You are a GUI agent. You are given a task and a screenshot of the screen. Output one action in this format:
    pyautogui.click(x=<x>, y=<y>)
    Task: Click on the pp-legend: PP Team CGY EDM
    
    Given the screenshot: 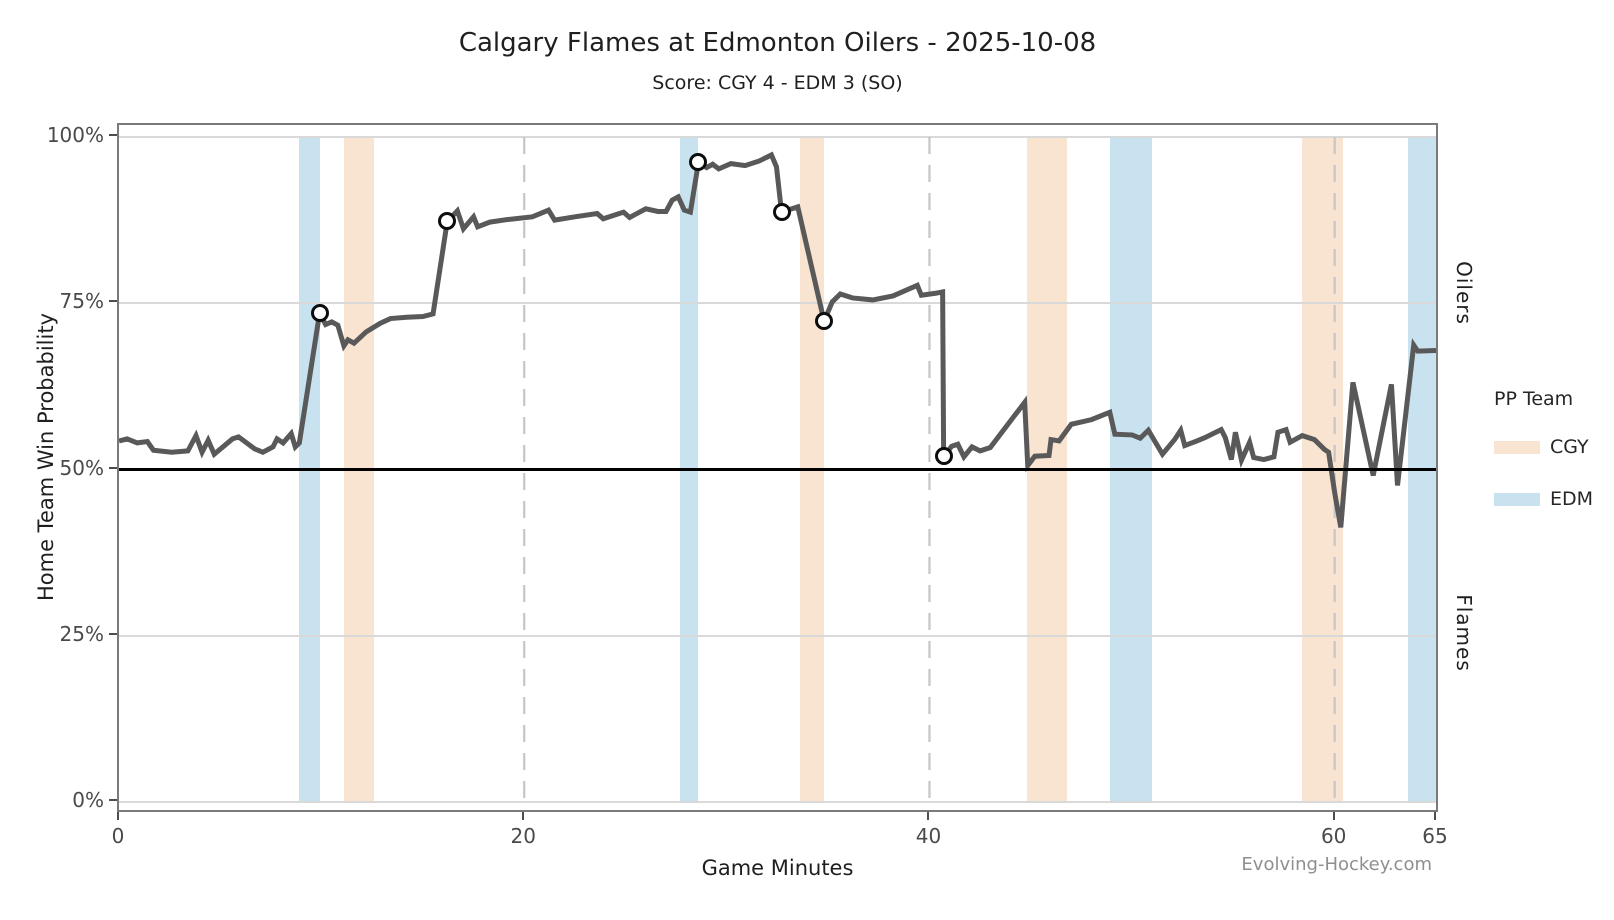 What is the action you would take?
    pyautogui.click(x=1553, y=464)
    